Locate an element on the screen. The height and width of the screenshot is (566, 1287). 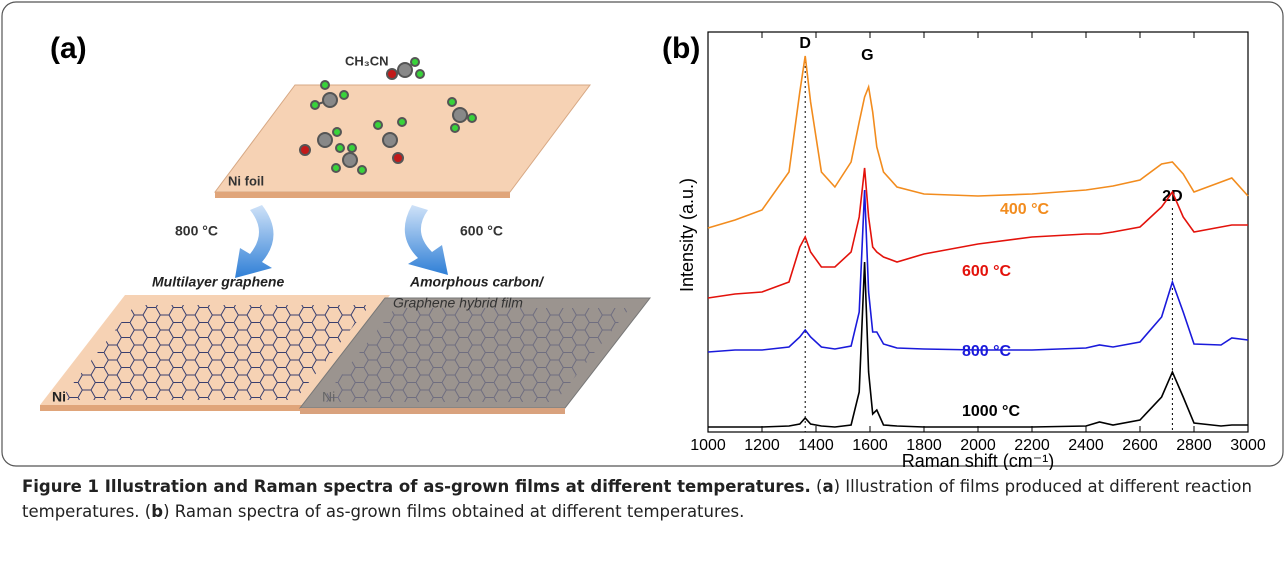
x-tick-label: 1000 is located at coordinates (708, 445).